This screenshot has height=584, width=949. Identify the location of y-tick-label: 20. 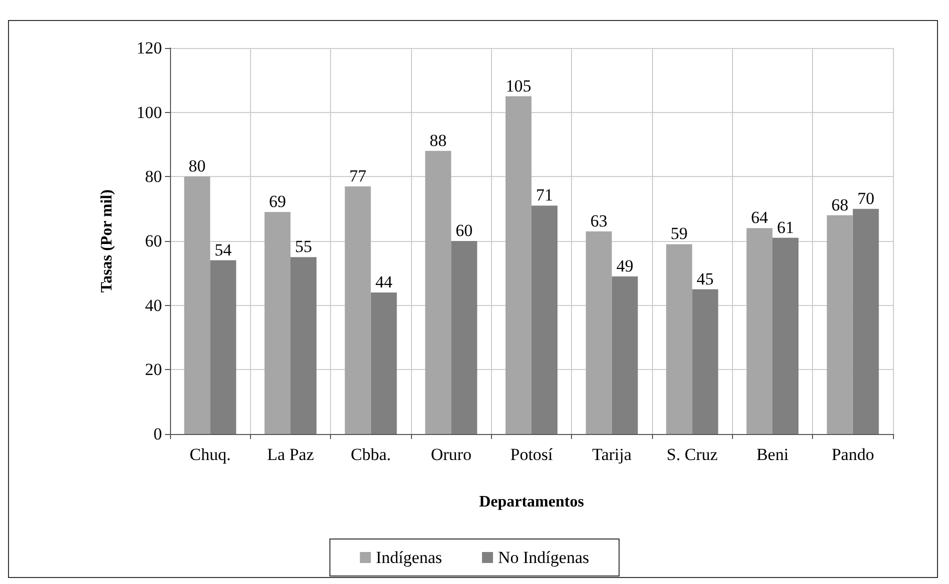
(153, 370).